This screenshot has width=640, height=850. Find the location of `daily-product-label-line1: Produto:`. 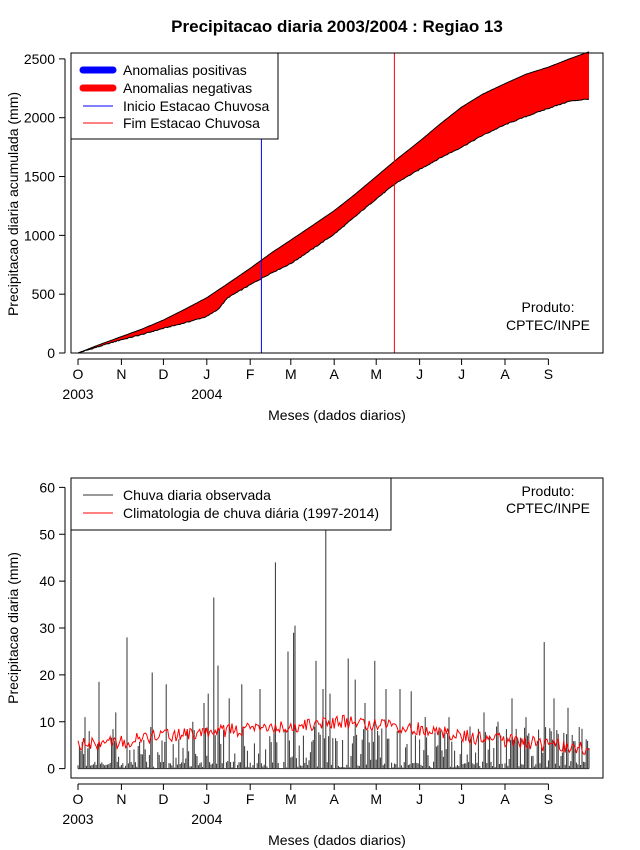

daily-product-label-line1: Produto: is located at coordinates (548, 491).